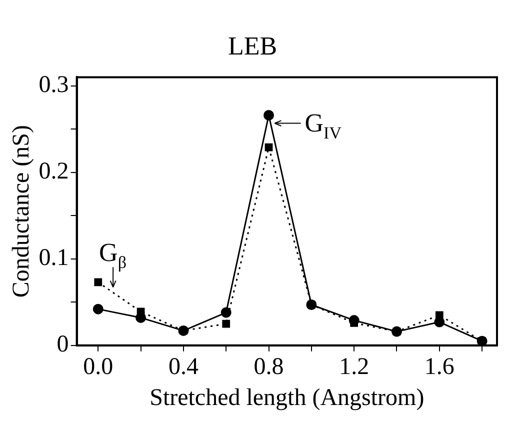 The image size is (519, 423). What do you see at coordinates (253, 45) in the screenshot?
I see `chart-title: LEB` at bounding box center [253, 45].